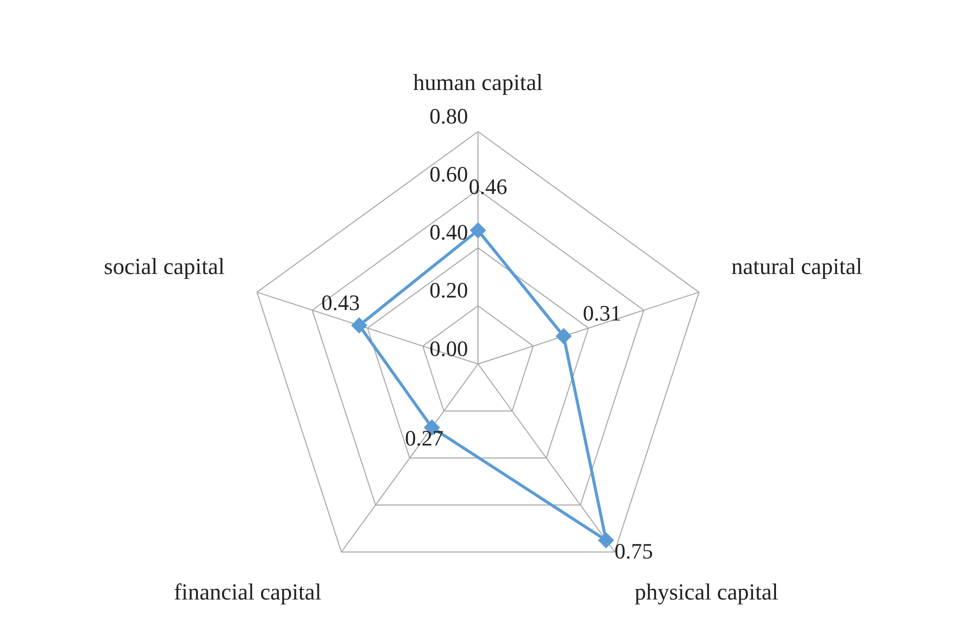 This screenshot has height=638, width=957. Describe the element at coordinates (340, 302) in the screenshot. I see `data-label: 0.43` at that location.